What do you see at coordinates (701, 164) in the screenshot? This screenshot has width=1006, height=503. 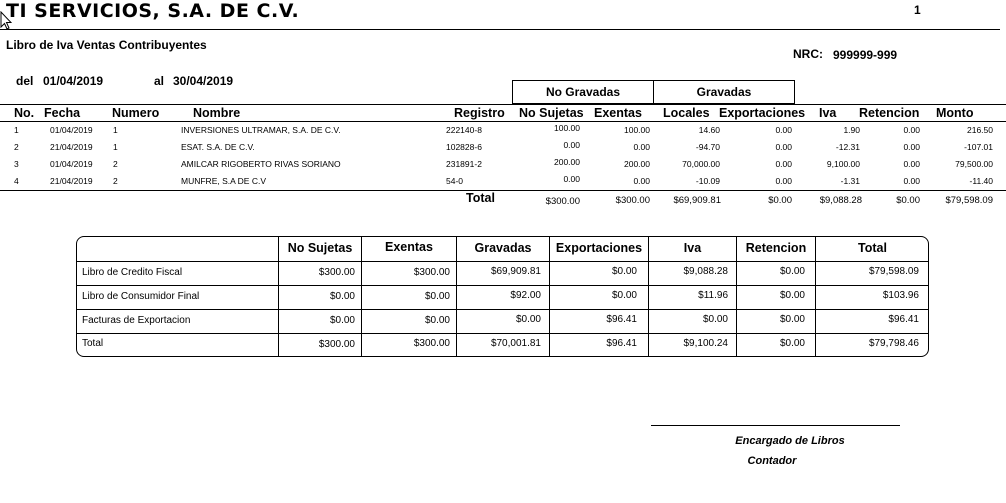 I see `cell-locales: 70,000.00` at bounding box center [701, 164].